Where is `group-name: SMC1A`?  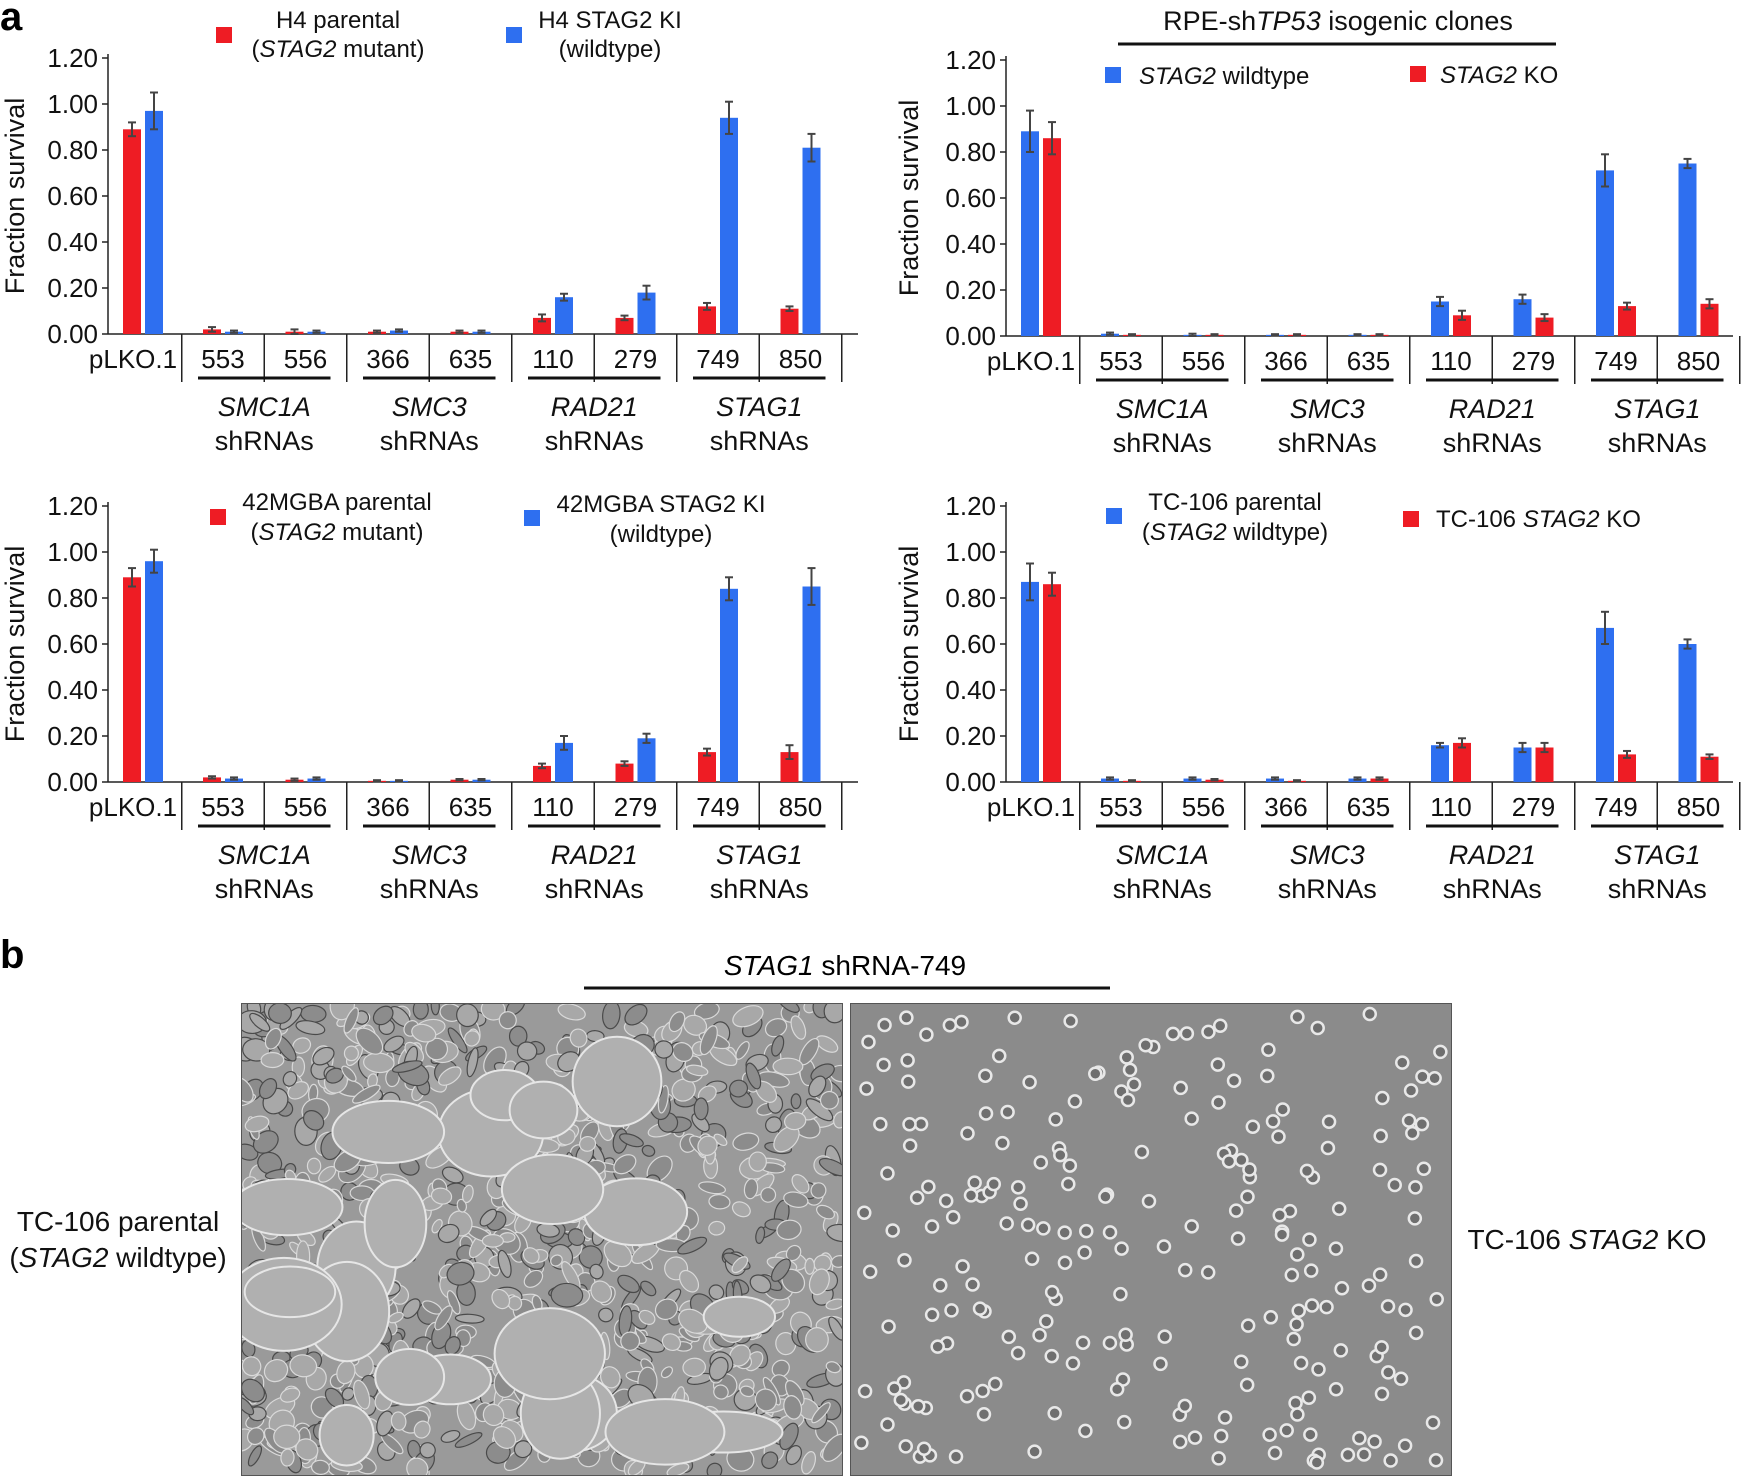
group-name: SMC1A is located at coordinates (264, 407).